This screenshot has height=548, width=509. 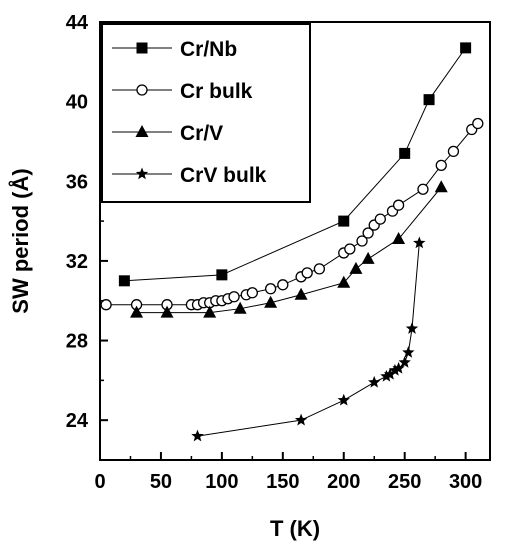 What do you see at coordinates (20, 240) in the screenshot?
I see `y-axis-title: SW period (Å)` at bounding box center [20, 240].